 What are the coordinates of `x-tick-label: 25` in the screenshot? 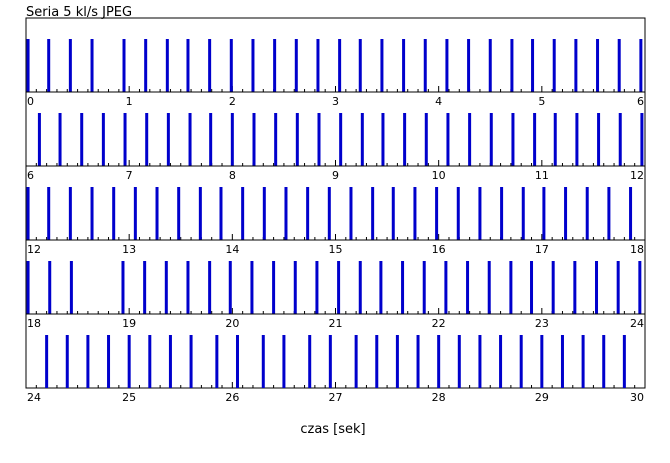 It's located at (129, 397).